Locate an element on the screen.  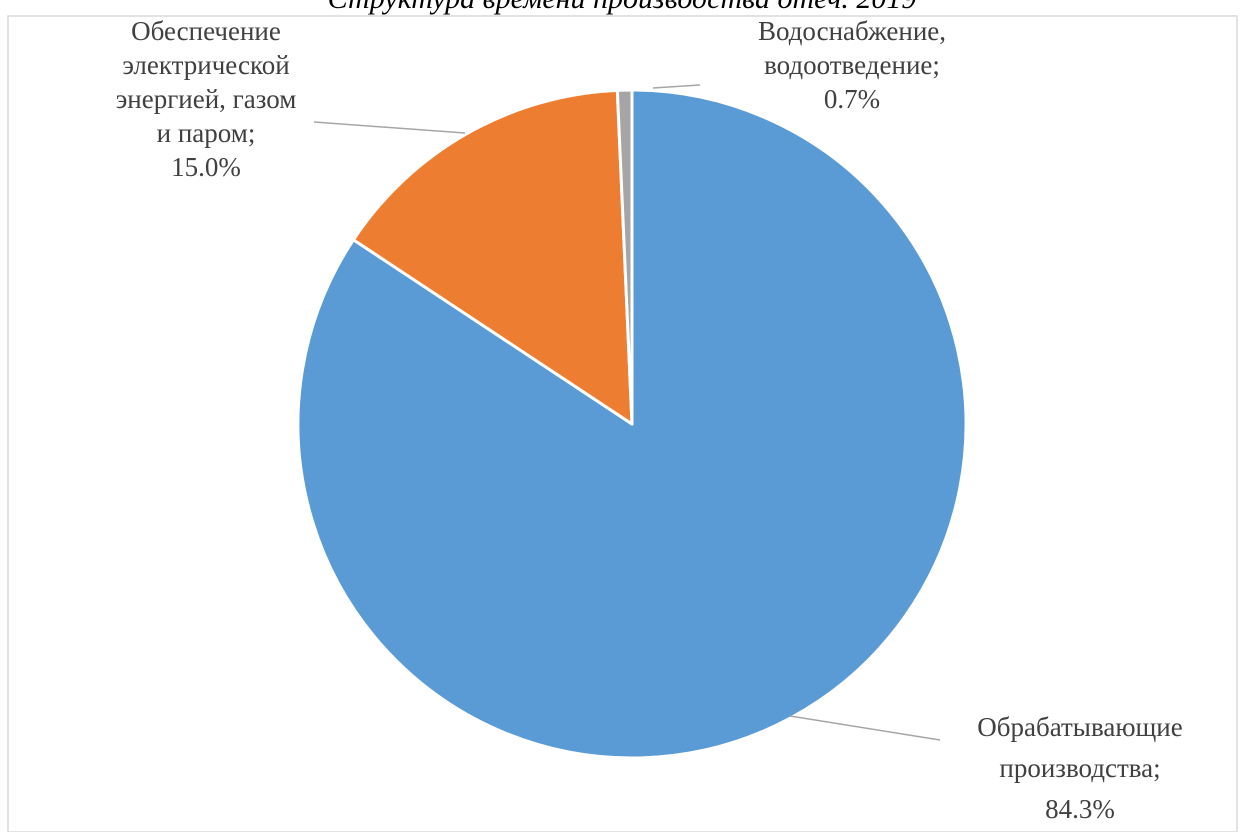
data-label-line: водоотведение; is located at coordinates (852, 65).